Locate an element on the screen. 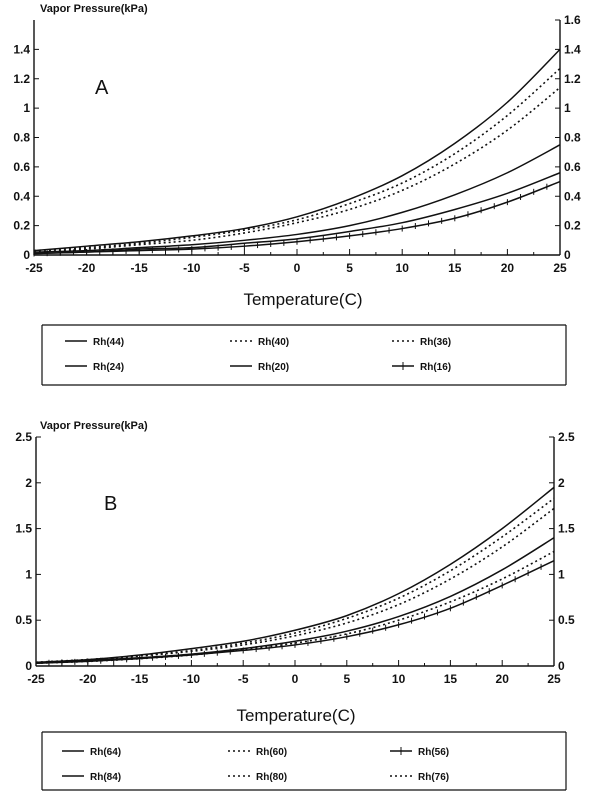 Image resolution: width=592 pixels, height=797 pixels. legend: Rh(44) Rh(40) Rh(36) Rh(24) Rh(20) Rh(16) is located at coordinates (304, 355).